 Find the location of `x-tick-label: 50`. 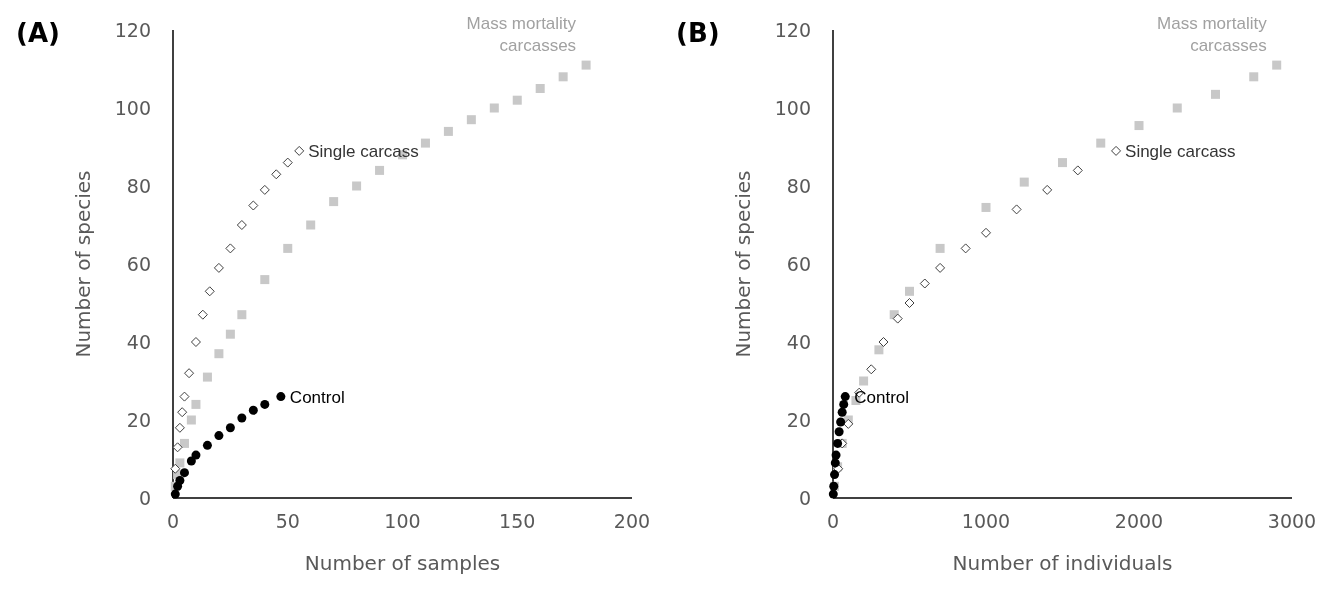

x-tick-label: 50 is located at coordinates (287, 521).